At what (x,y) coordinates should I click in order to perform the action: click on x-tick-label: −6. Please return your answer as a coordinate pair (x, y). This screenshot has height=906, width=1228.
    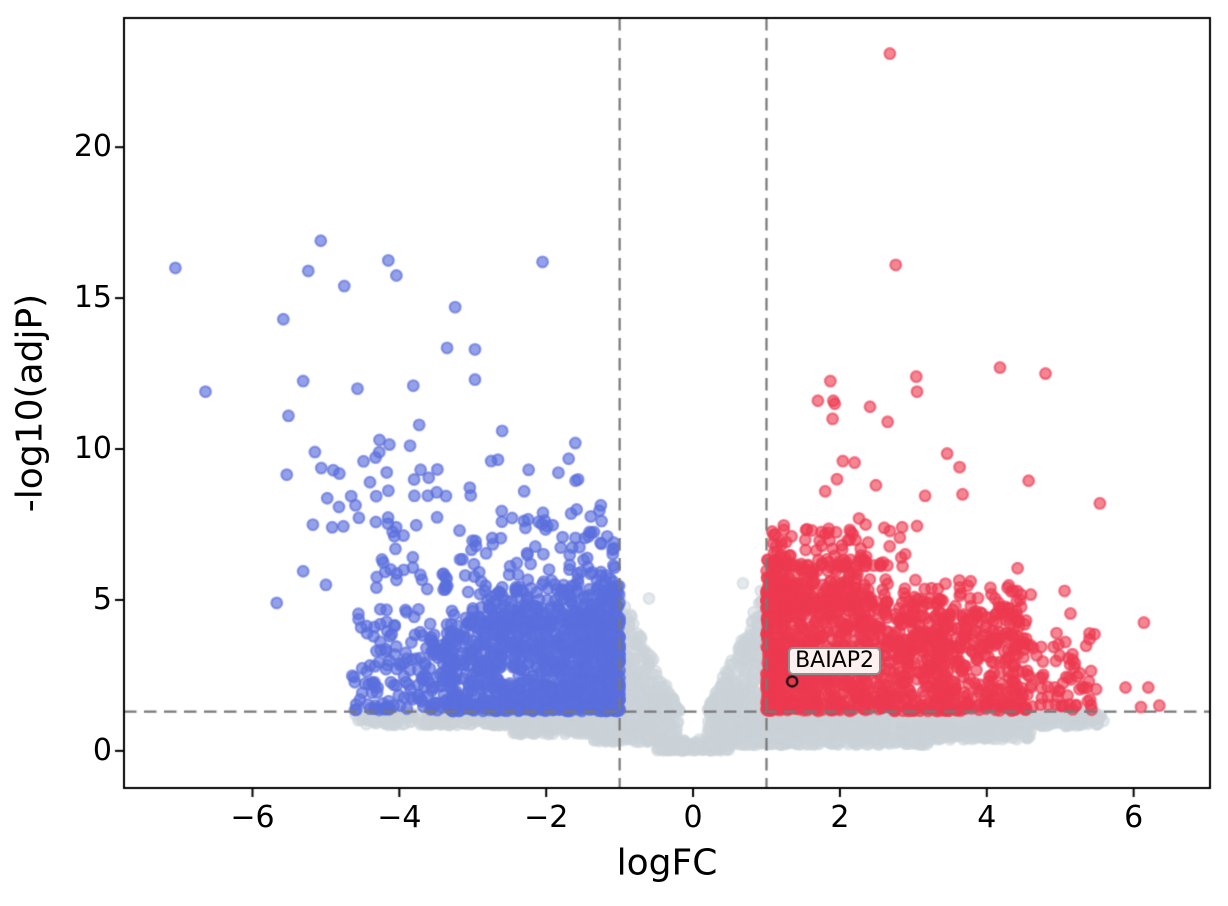
    Looking at the image, I should click on (252, 817).